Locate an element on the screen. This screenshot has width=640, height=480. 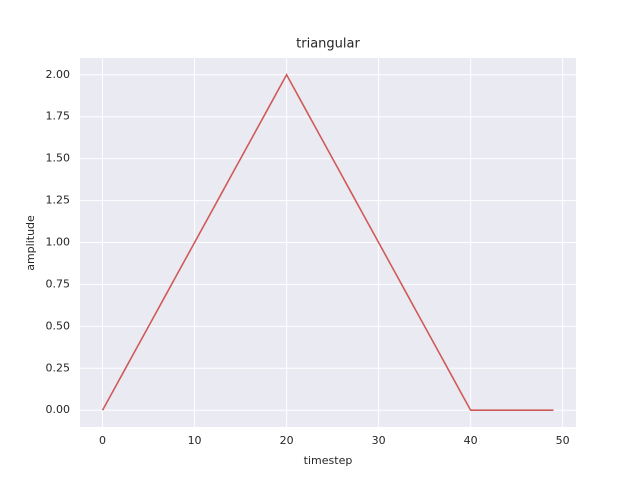
y-tick-label: 0.25 is located at coordinates (58, 367).